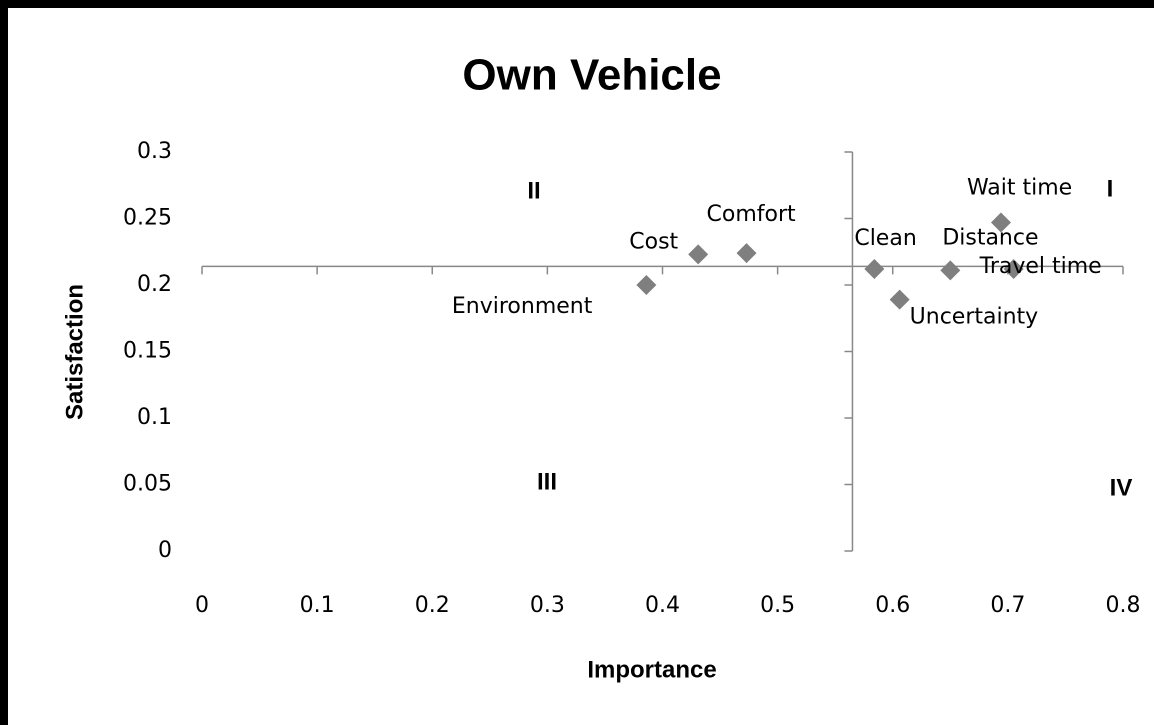  What do you see at coordinates (1040, 266) in the screenshot?
I see `point-label: Travel time` at bounding box center [1040, 266].